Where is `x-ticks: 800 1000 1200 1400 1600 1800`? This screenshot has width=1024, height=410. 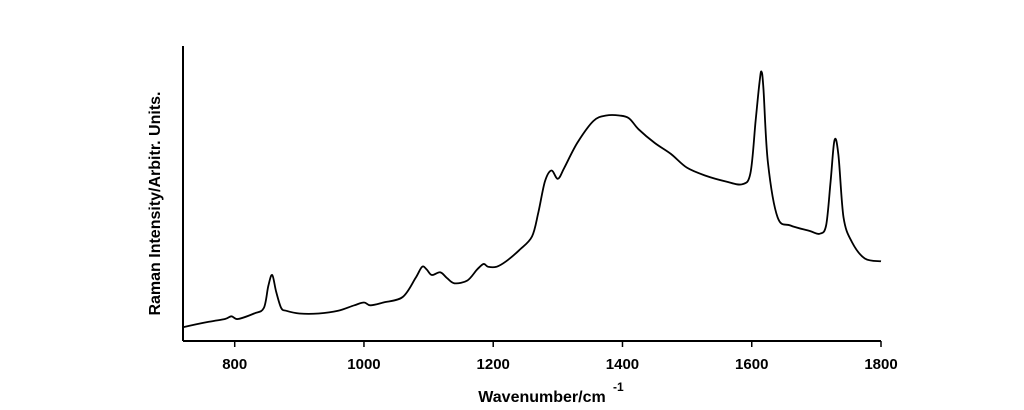 x-ticks: 800 1000 1200 1400 1600 1800 is located at coordinates (560, 357).